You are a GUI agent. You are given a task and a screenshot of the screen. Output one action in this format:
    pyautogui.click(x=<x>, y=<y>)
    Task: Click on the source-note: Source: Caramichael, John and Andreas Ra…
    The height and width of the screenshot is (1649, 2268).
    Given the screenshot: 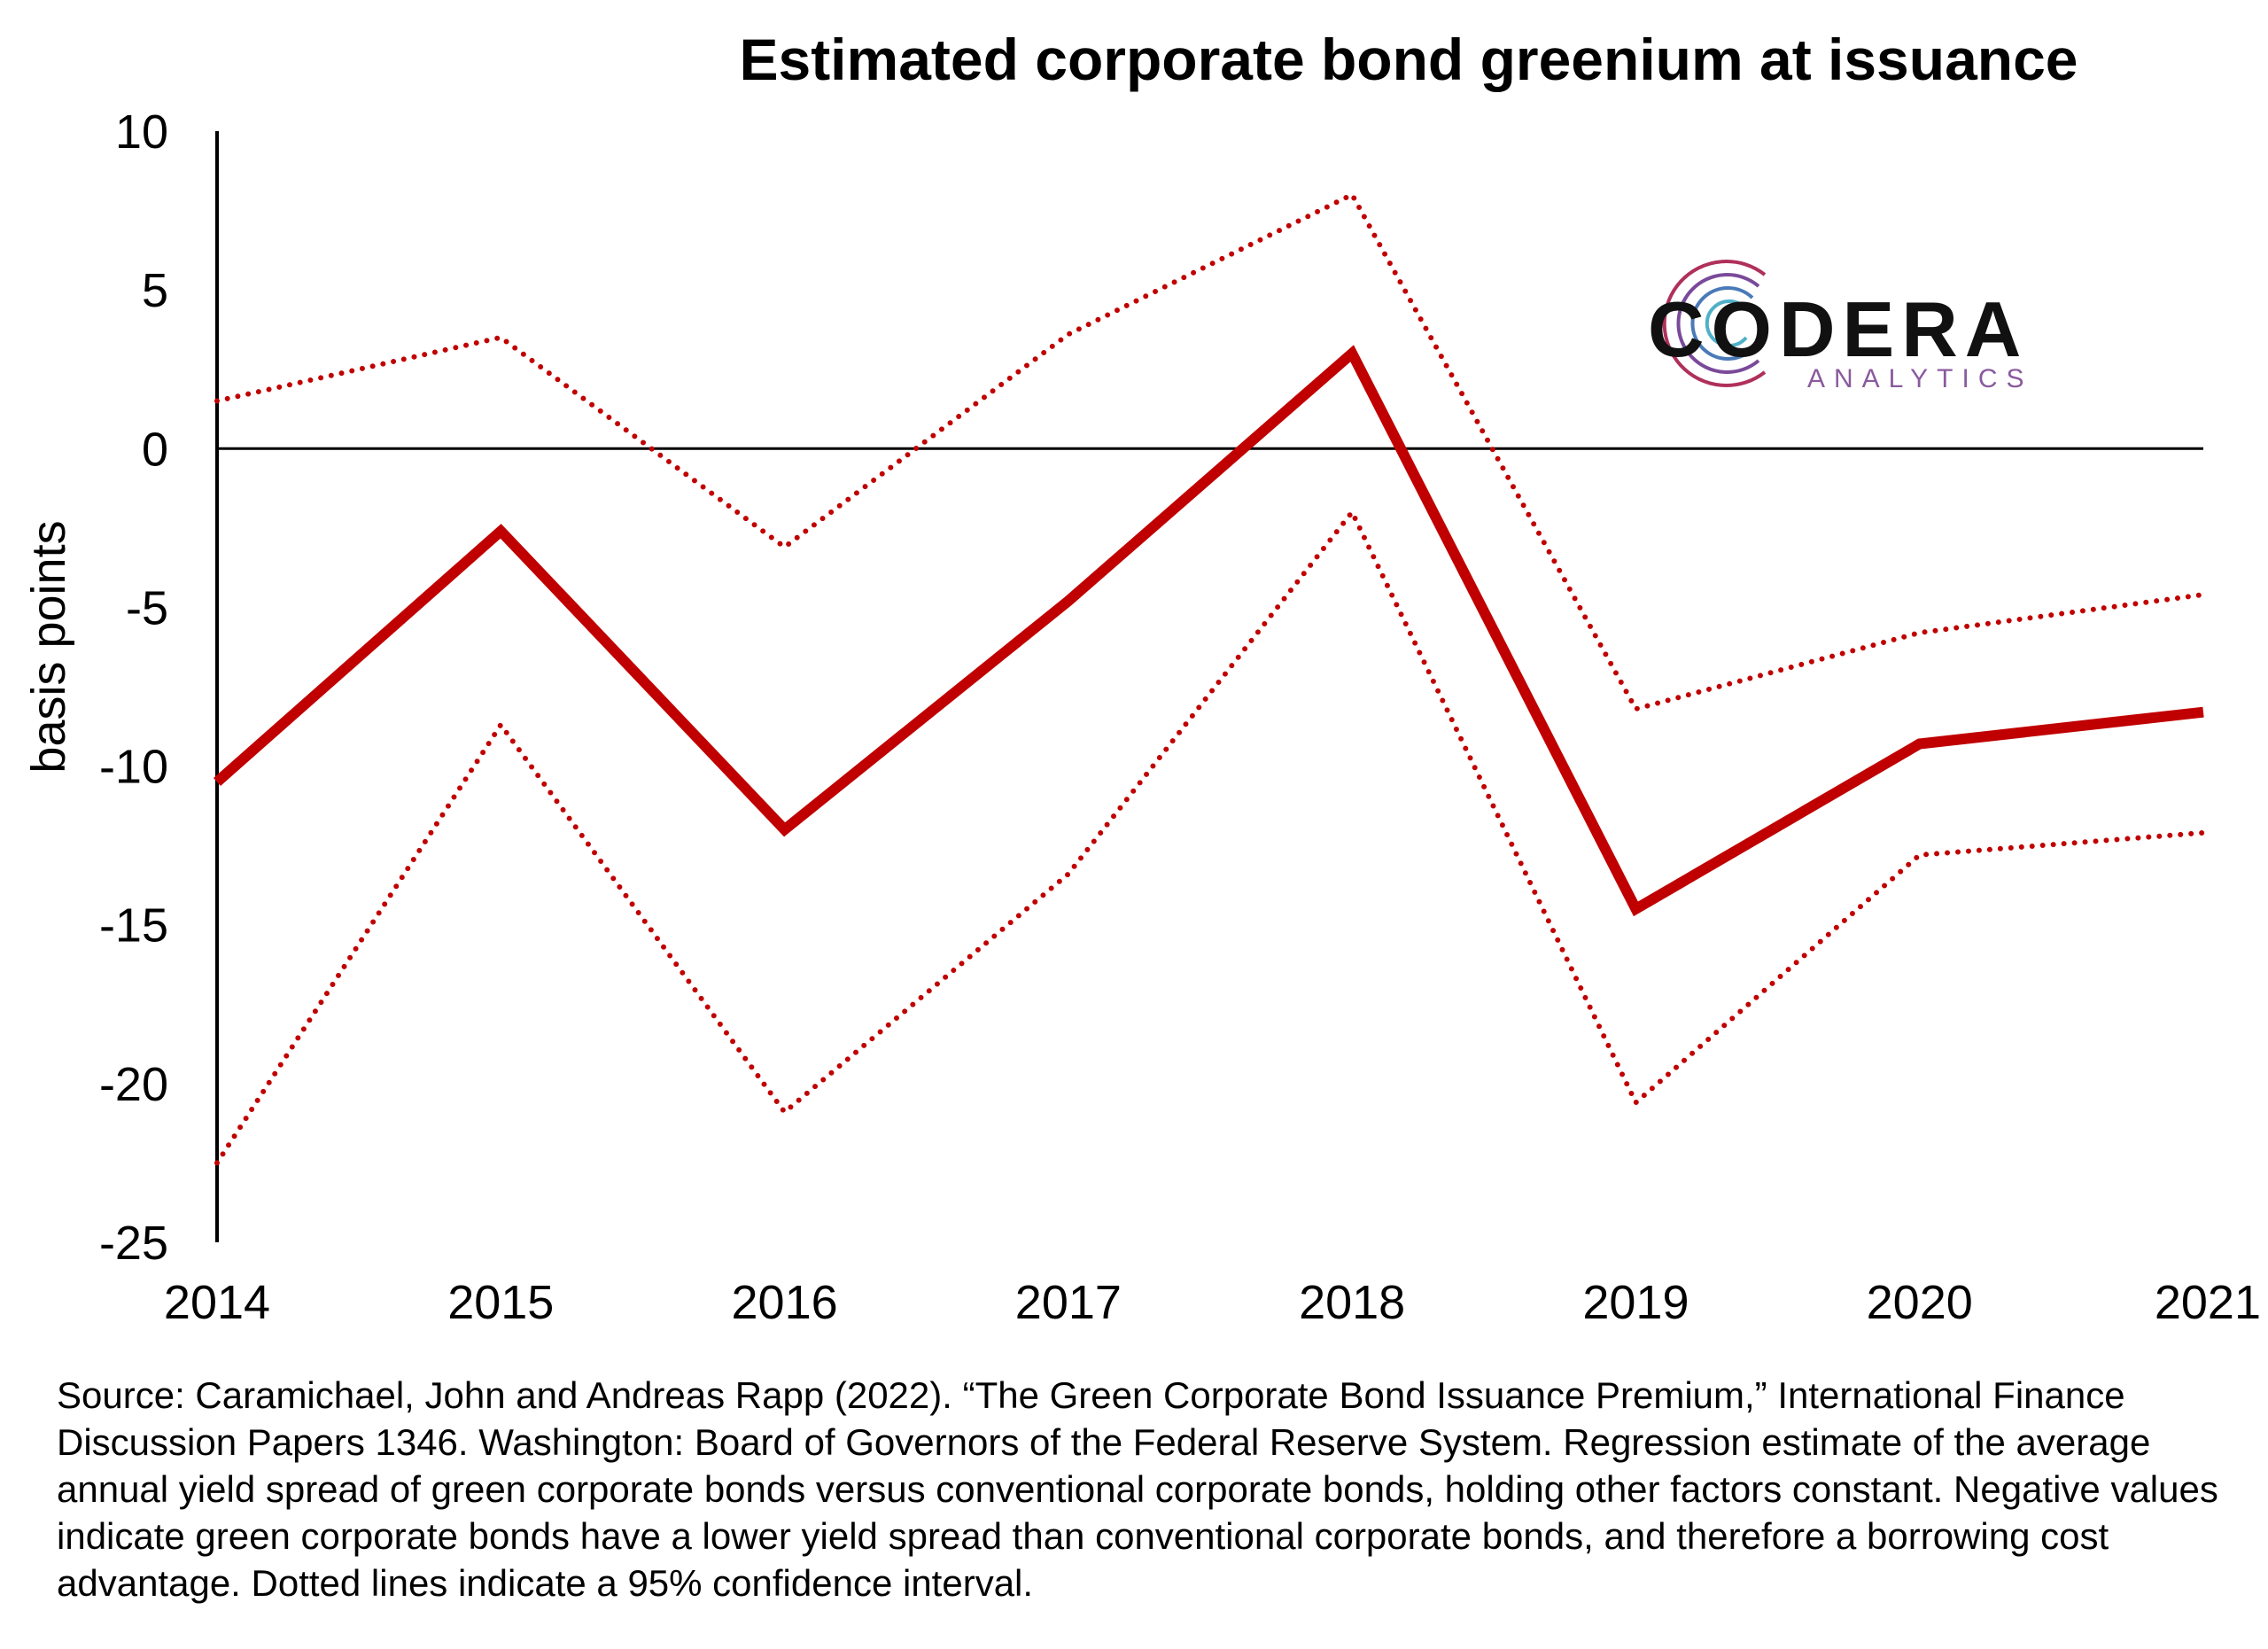 What is the action you would take?
    pyautogui.click(x=1137, y=1489)
    